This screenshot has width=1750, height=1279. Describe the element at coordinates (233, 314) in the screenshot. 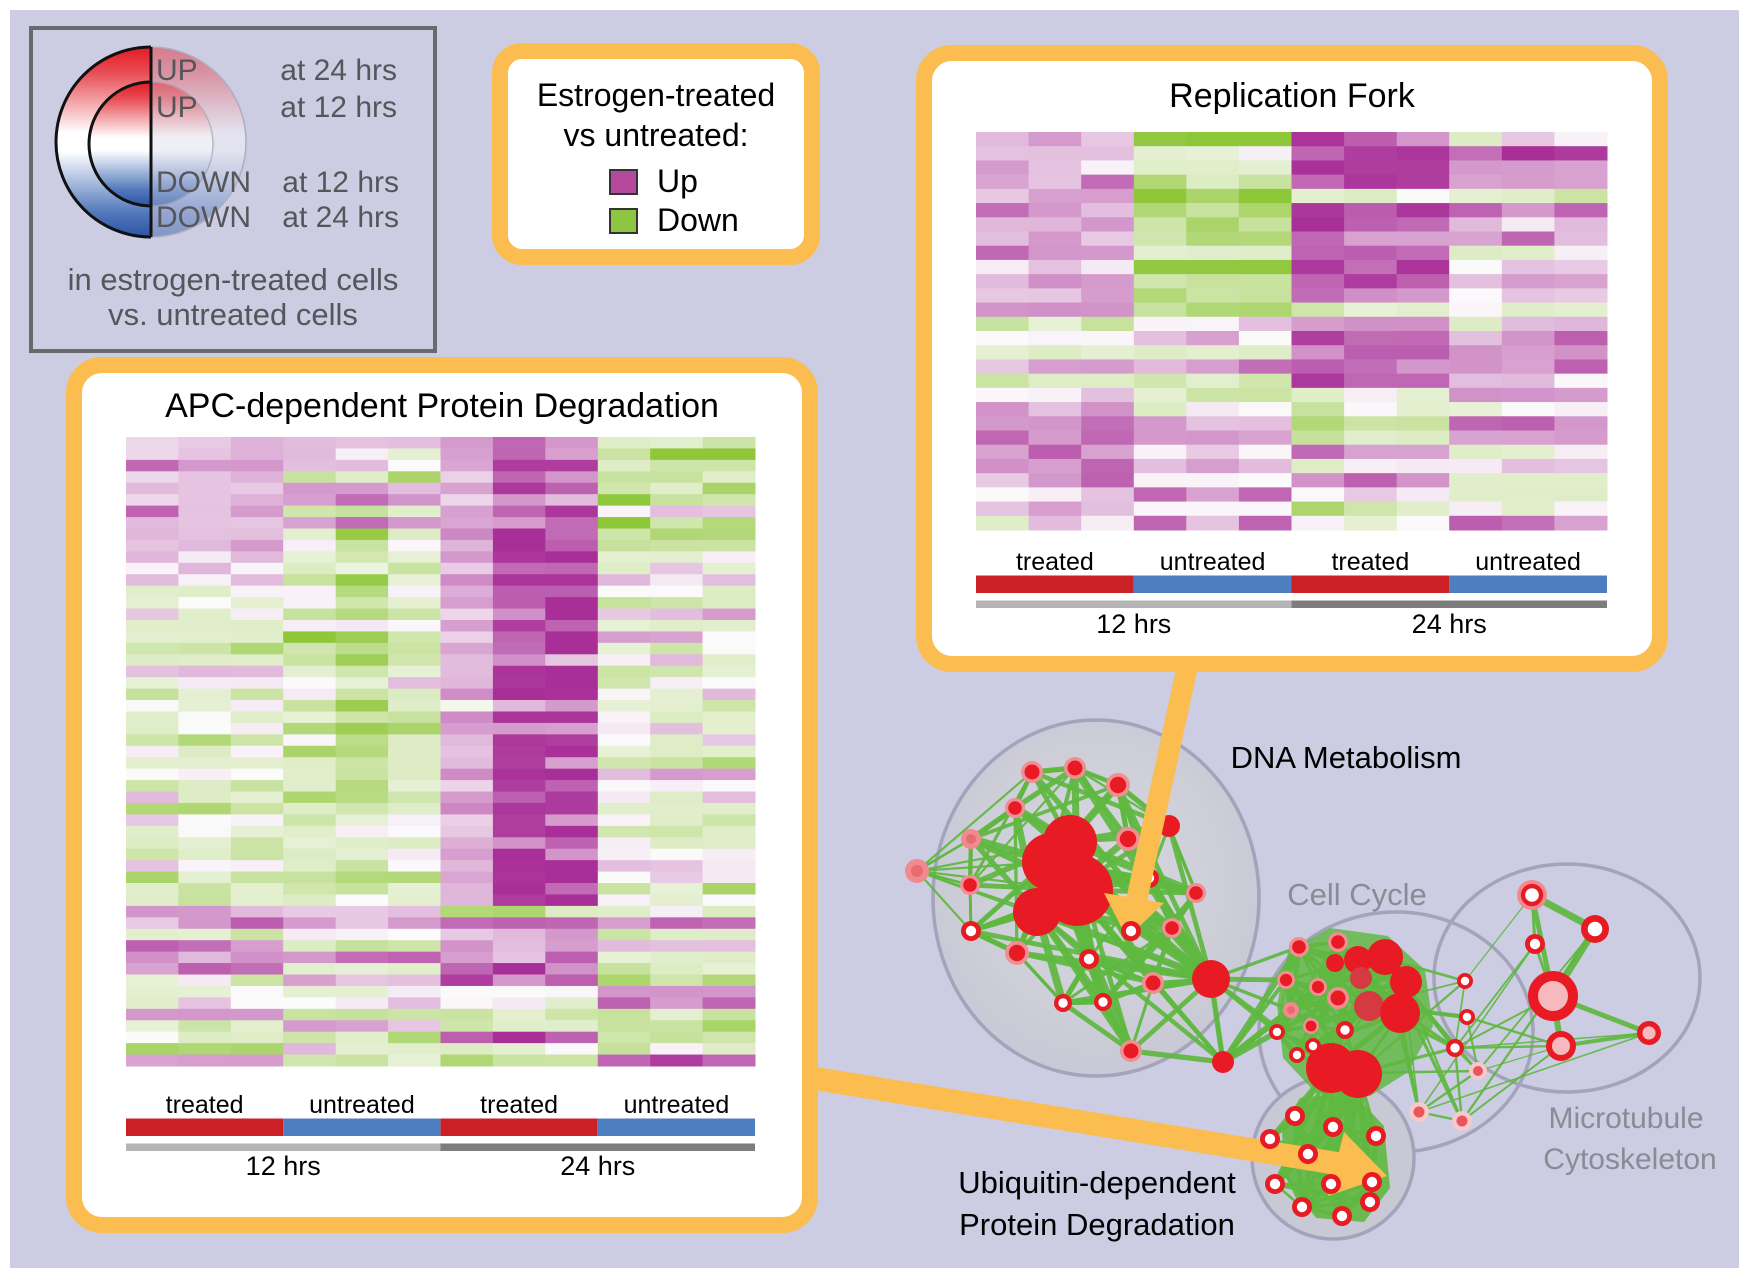

I see `svg-text: vs. untreated cells` at that location.